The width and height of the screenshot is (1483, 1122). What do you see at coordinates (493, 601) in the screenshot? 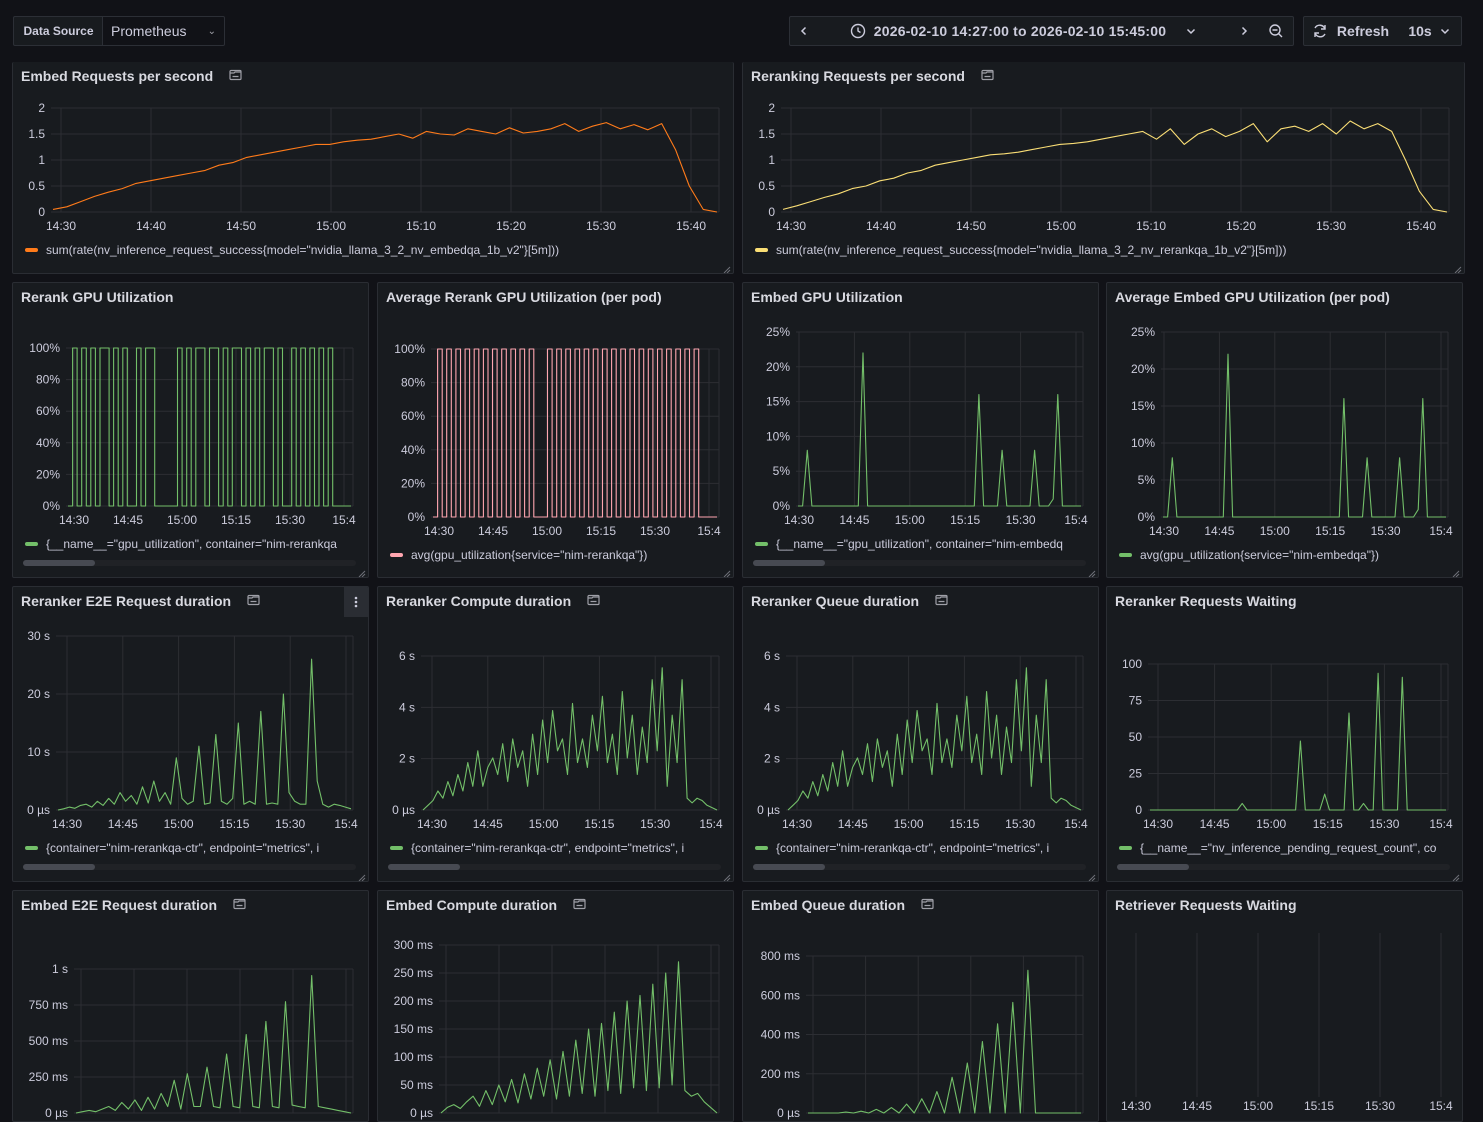
I see `panel-title: Reranker Compute duration` at bounding box center [493, 601].